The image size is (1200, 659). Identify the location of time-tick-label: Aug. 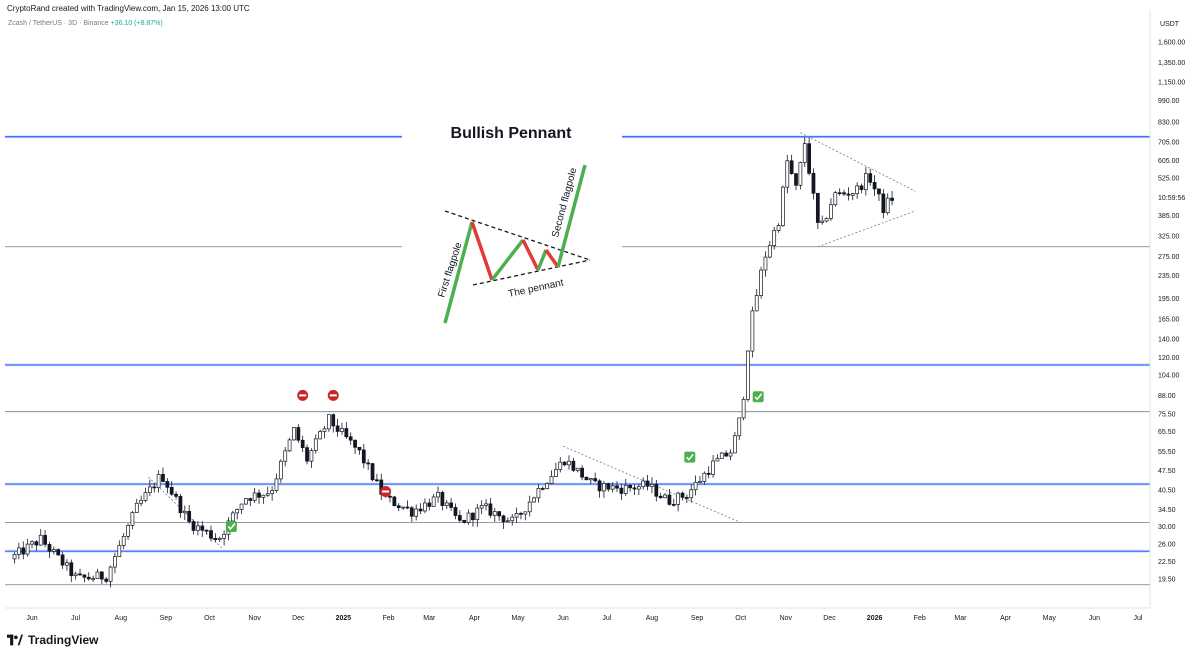
(652, 618).